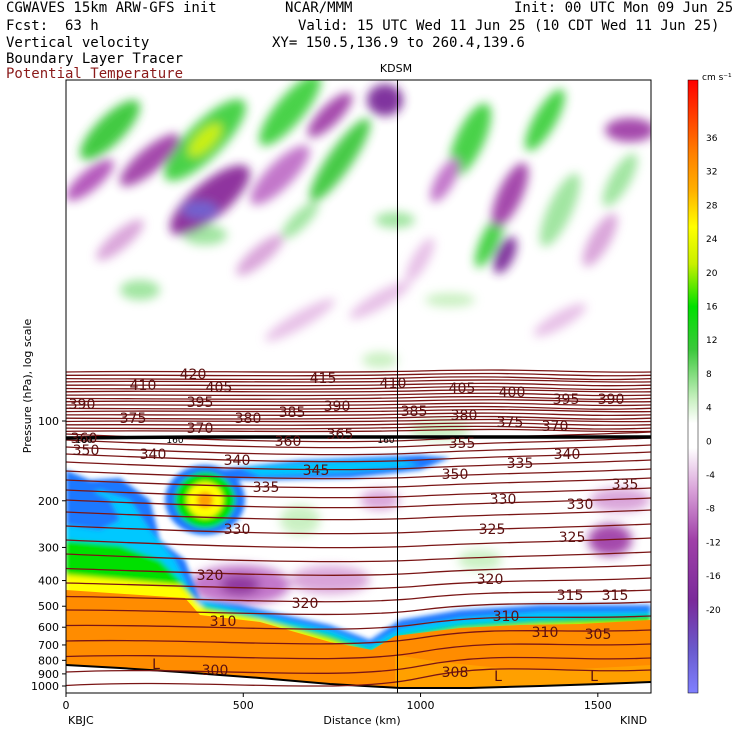 The width and height of the screenshot is (740, 740). Describe the element at coordinates (292, 413) in the screenshot. I see `isentrope-label: 385` at that location.